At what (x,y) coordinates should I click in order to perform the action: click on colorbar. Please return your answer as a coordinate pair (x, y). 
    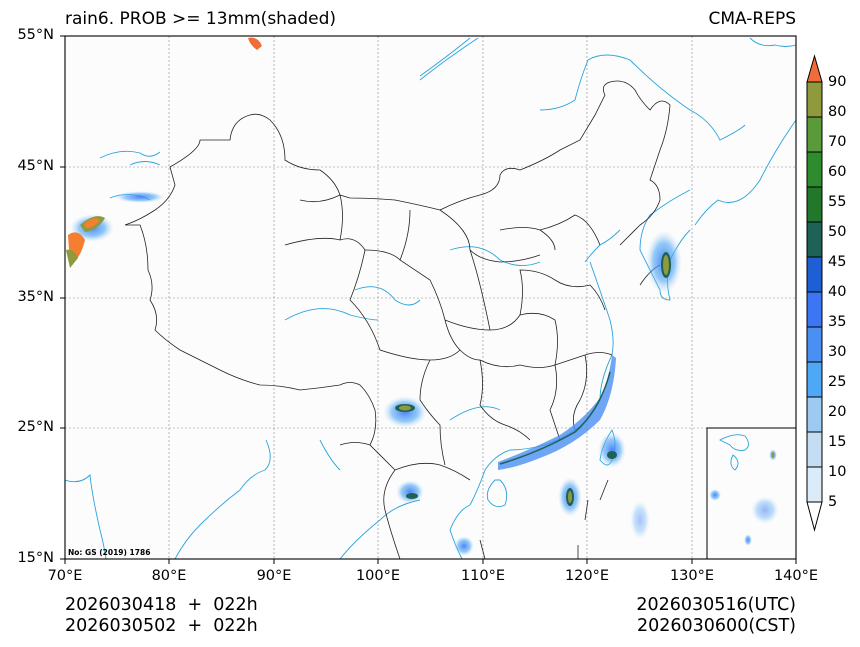
    Looking at the image, I should click on (814, 293).